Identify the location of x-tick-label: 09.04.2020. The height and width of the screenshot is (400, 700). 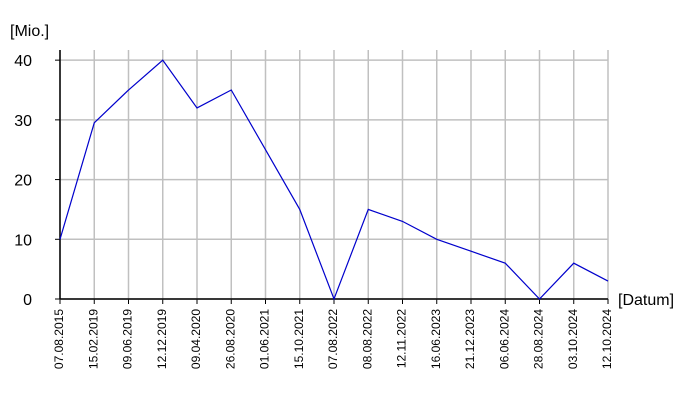
(196, 339).